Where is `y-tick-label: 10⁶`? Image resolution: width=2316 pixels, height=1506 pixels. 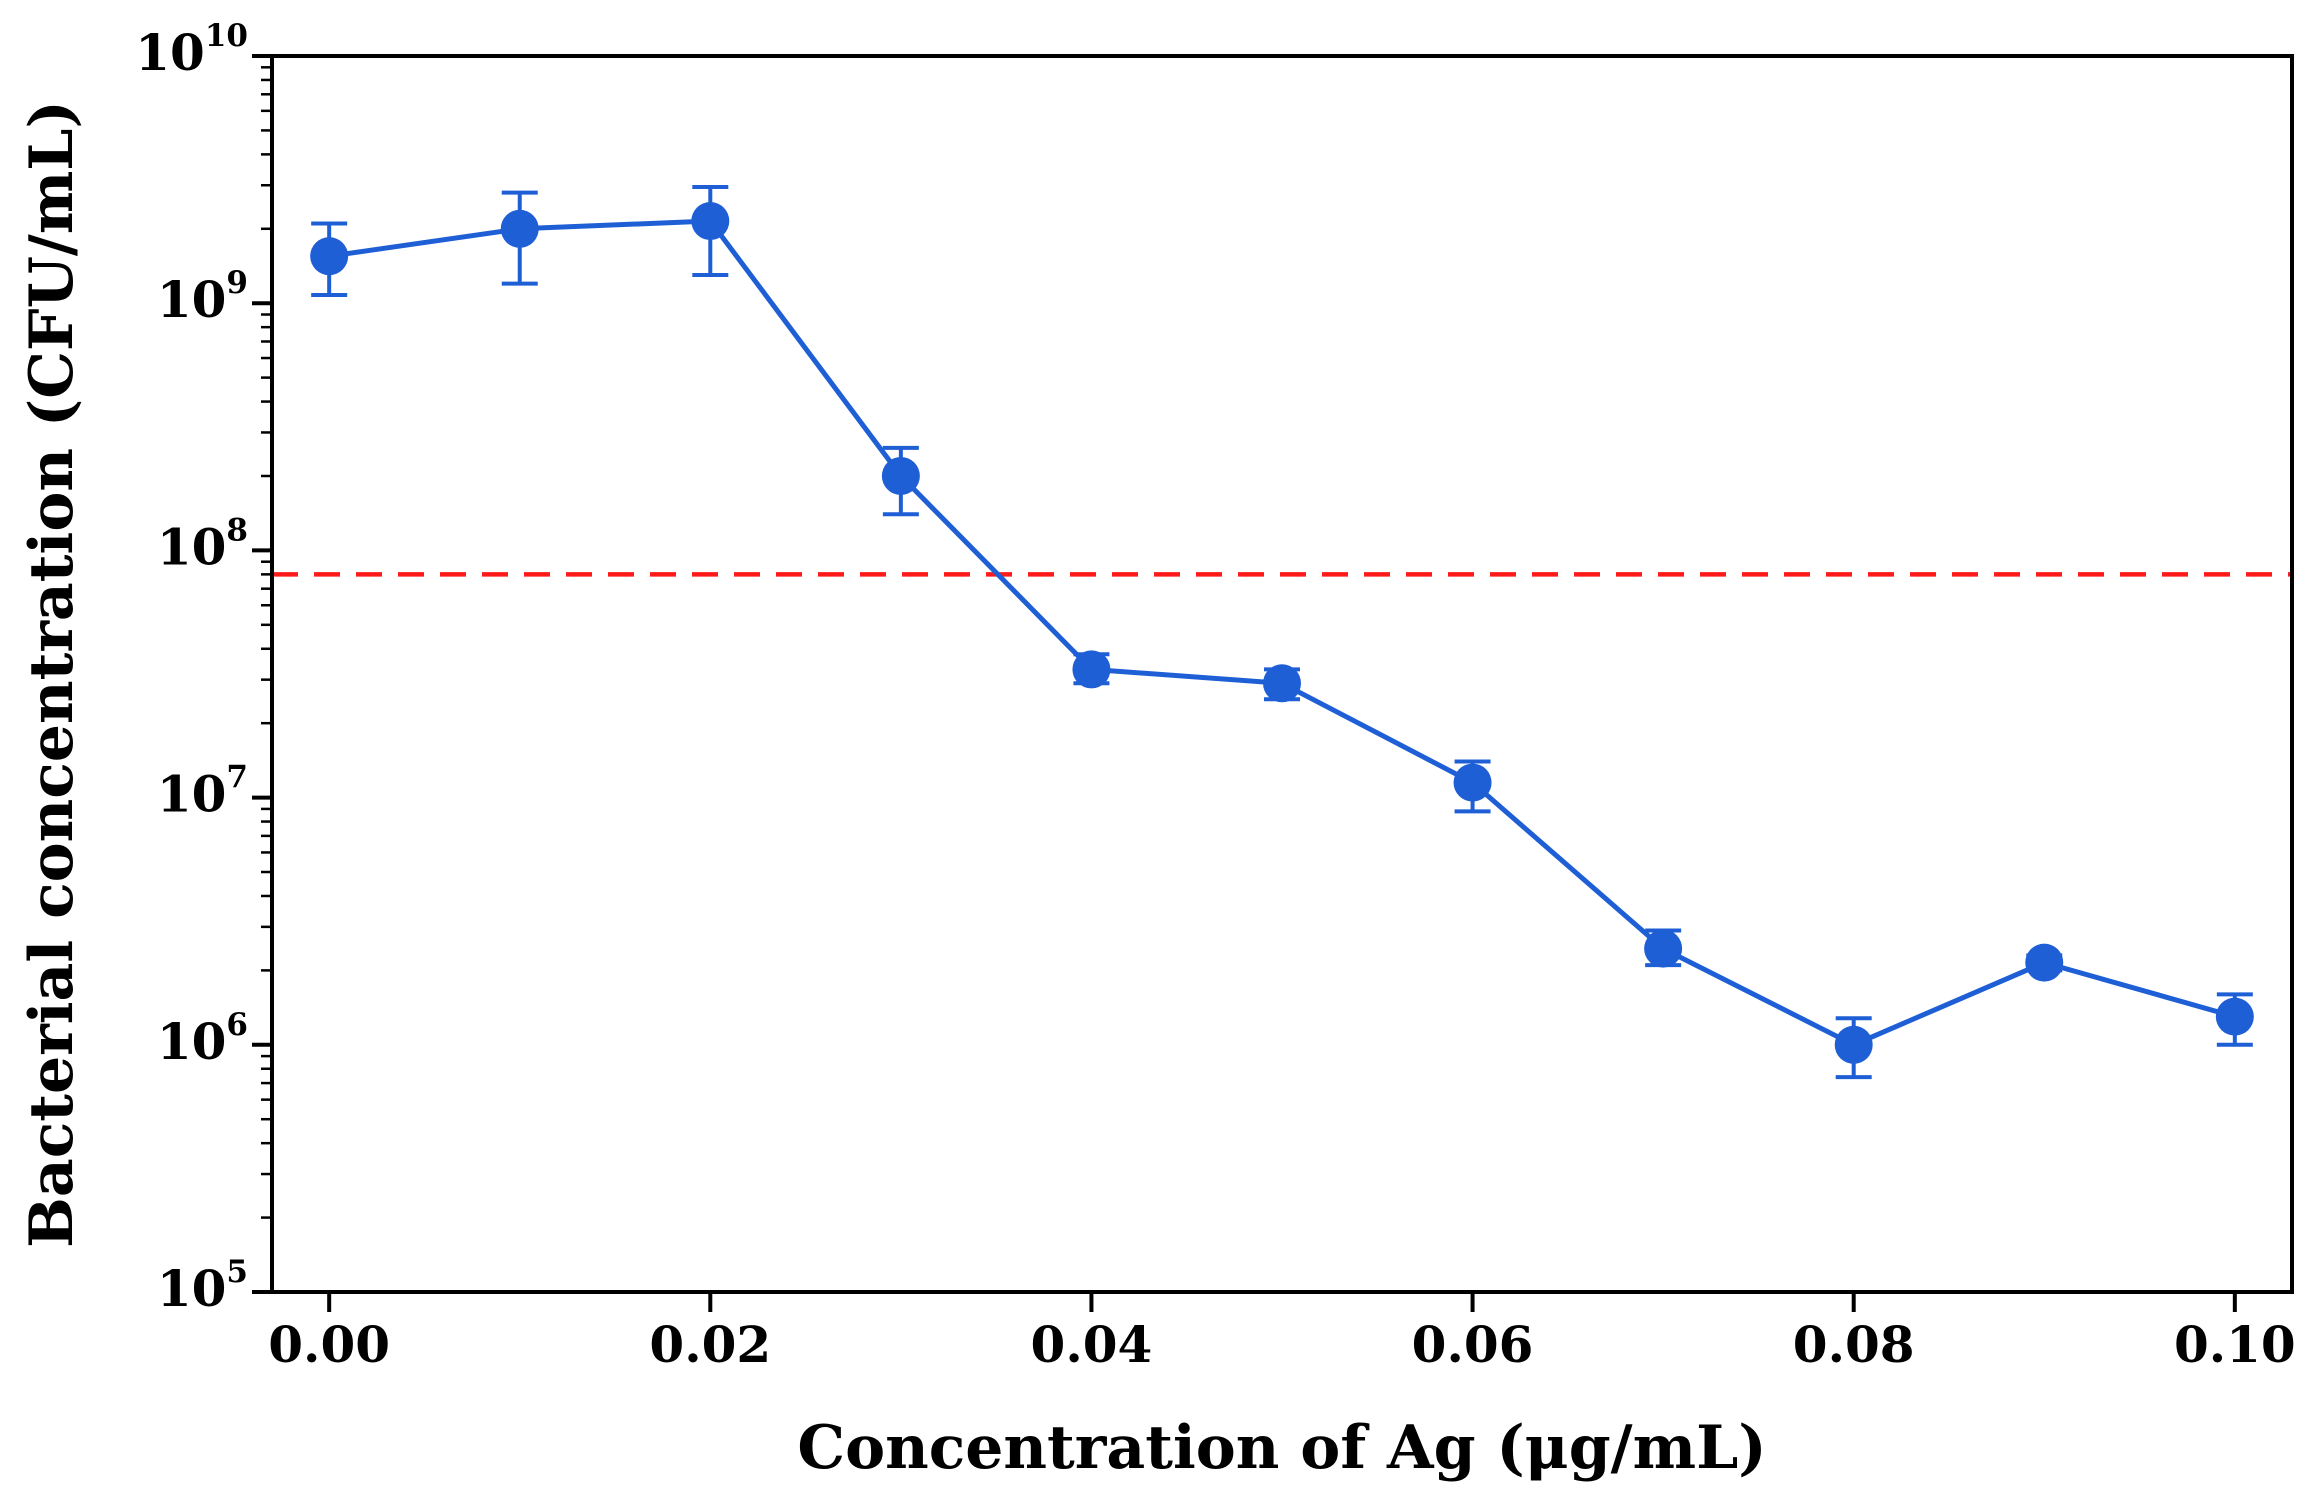
y-tick-label: 10⁶ is located at coordinates (202, 1039).